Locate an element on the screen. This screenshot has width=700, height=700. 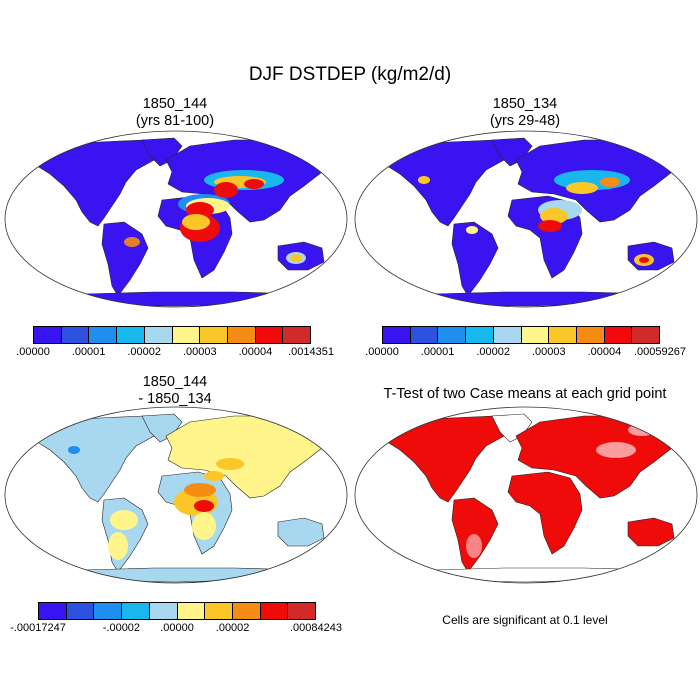
panel3-colorbar is located at coordinates (177, 611).